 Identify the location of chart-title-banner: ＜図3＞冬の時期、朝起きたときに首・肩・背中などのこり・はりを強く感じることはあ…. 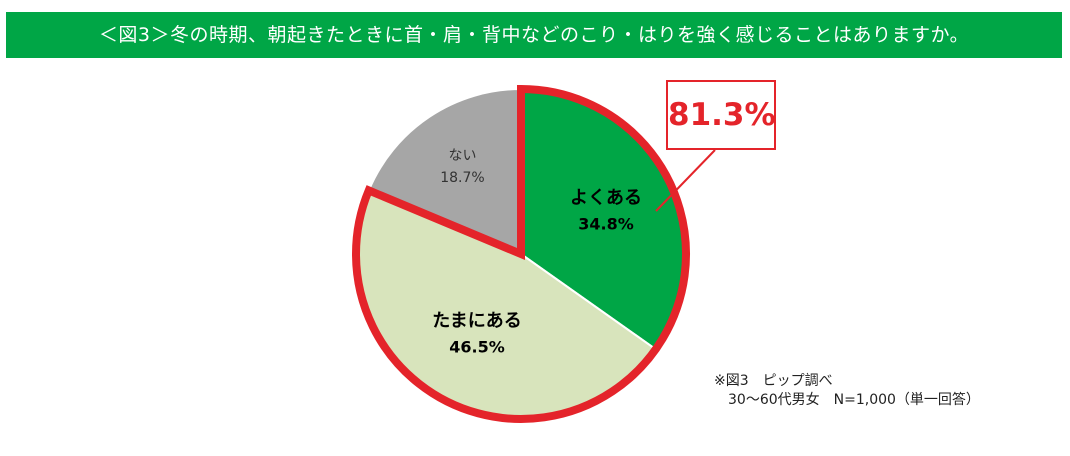
(534, 35).